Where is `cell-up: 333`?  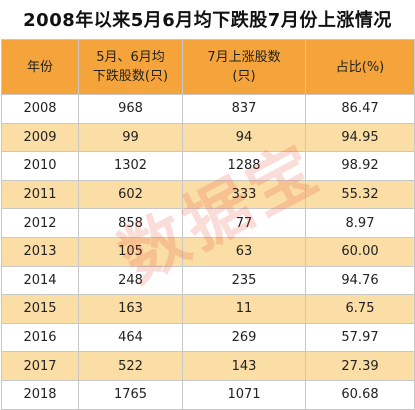
cell-up: 333 is located at coordinates (244, 194).